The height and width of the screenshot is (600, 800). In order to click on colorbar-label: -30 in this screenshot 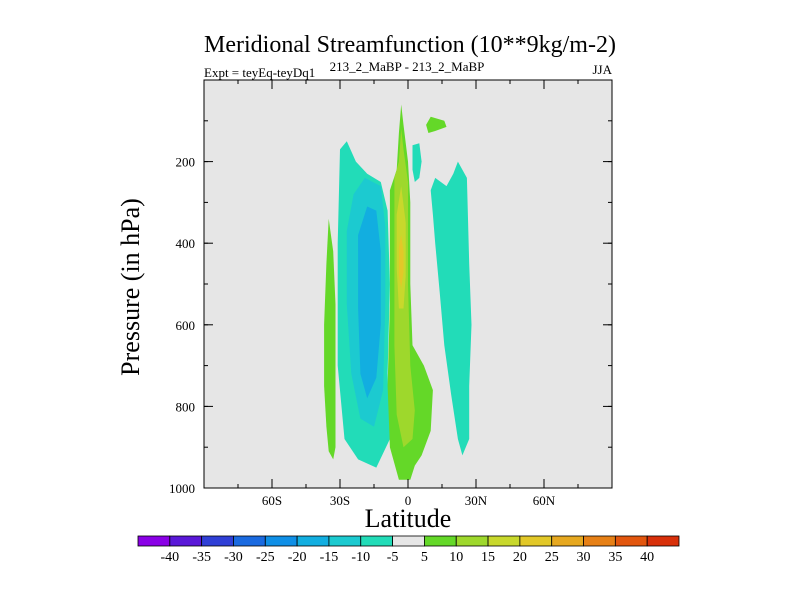, I will do `click(233, 557)`.